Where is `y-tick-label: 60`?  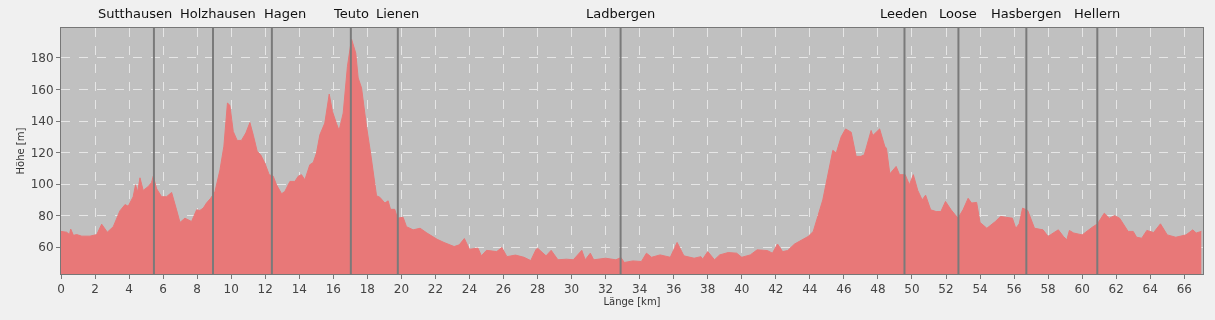
y-tick-label: 60 is located at coordinates (46, 247).